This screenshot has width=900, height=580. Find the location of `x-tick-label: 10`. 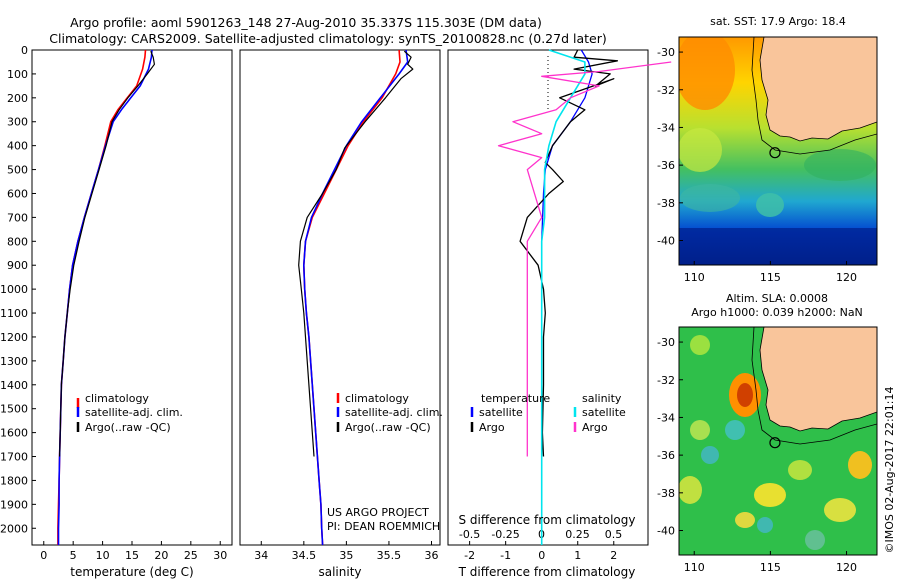

x-tick-label: 10 is located at coordinates (103, 555).